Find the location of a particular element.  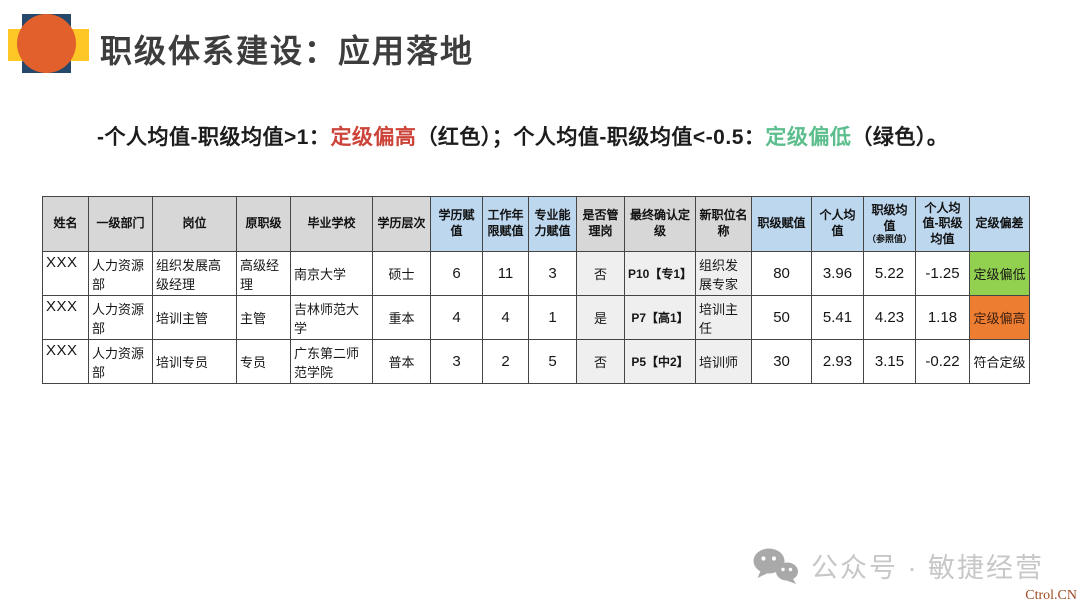

table-cell: 80 is located at coordinates (782, 273).